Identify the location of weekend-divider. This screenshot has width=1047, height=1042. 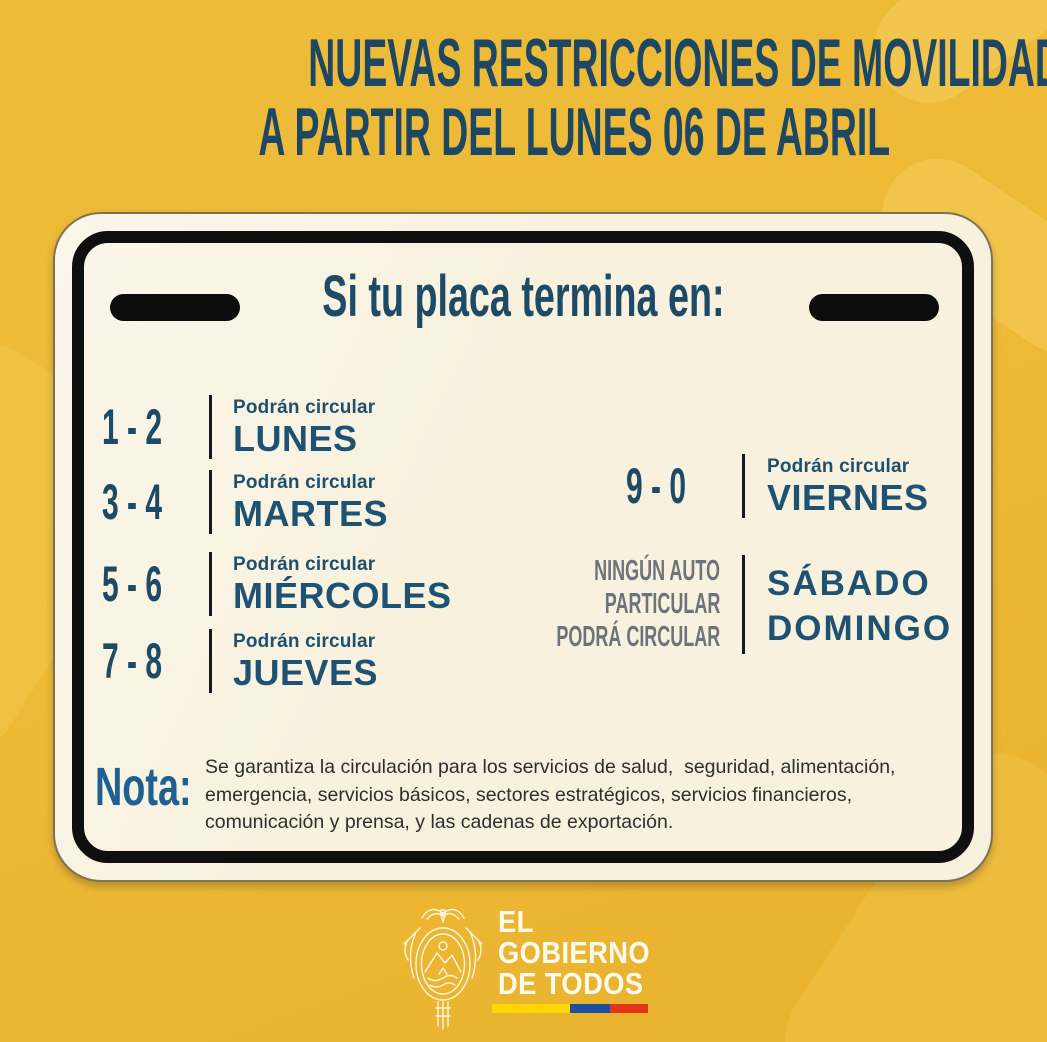
(743, 604).